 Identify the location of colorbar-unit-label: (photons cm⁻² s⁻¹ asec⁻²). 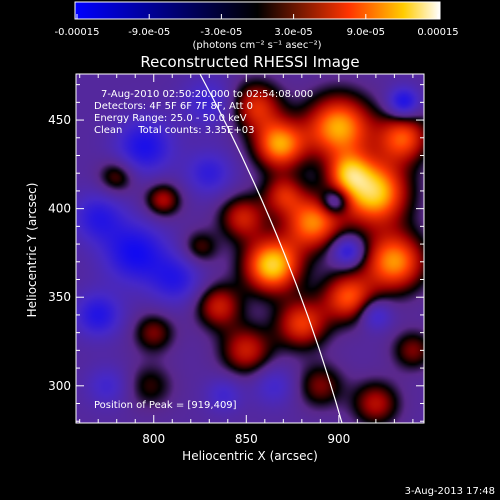
(256, 45).